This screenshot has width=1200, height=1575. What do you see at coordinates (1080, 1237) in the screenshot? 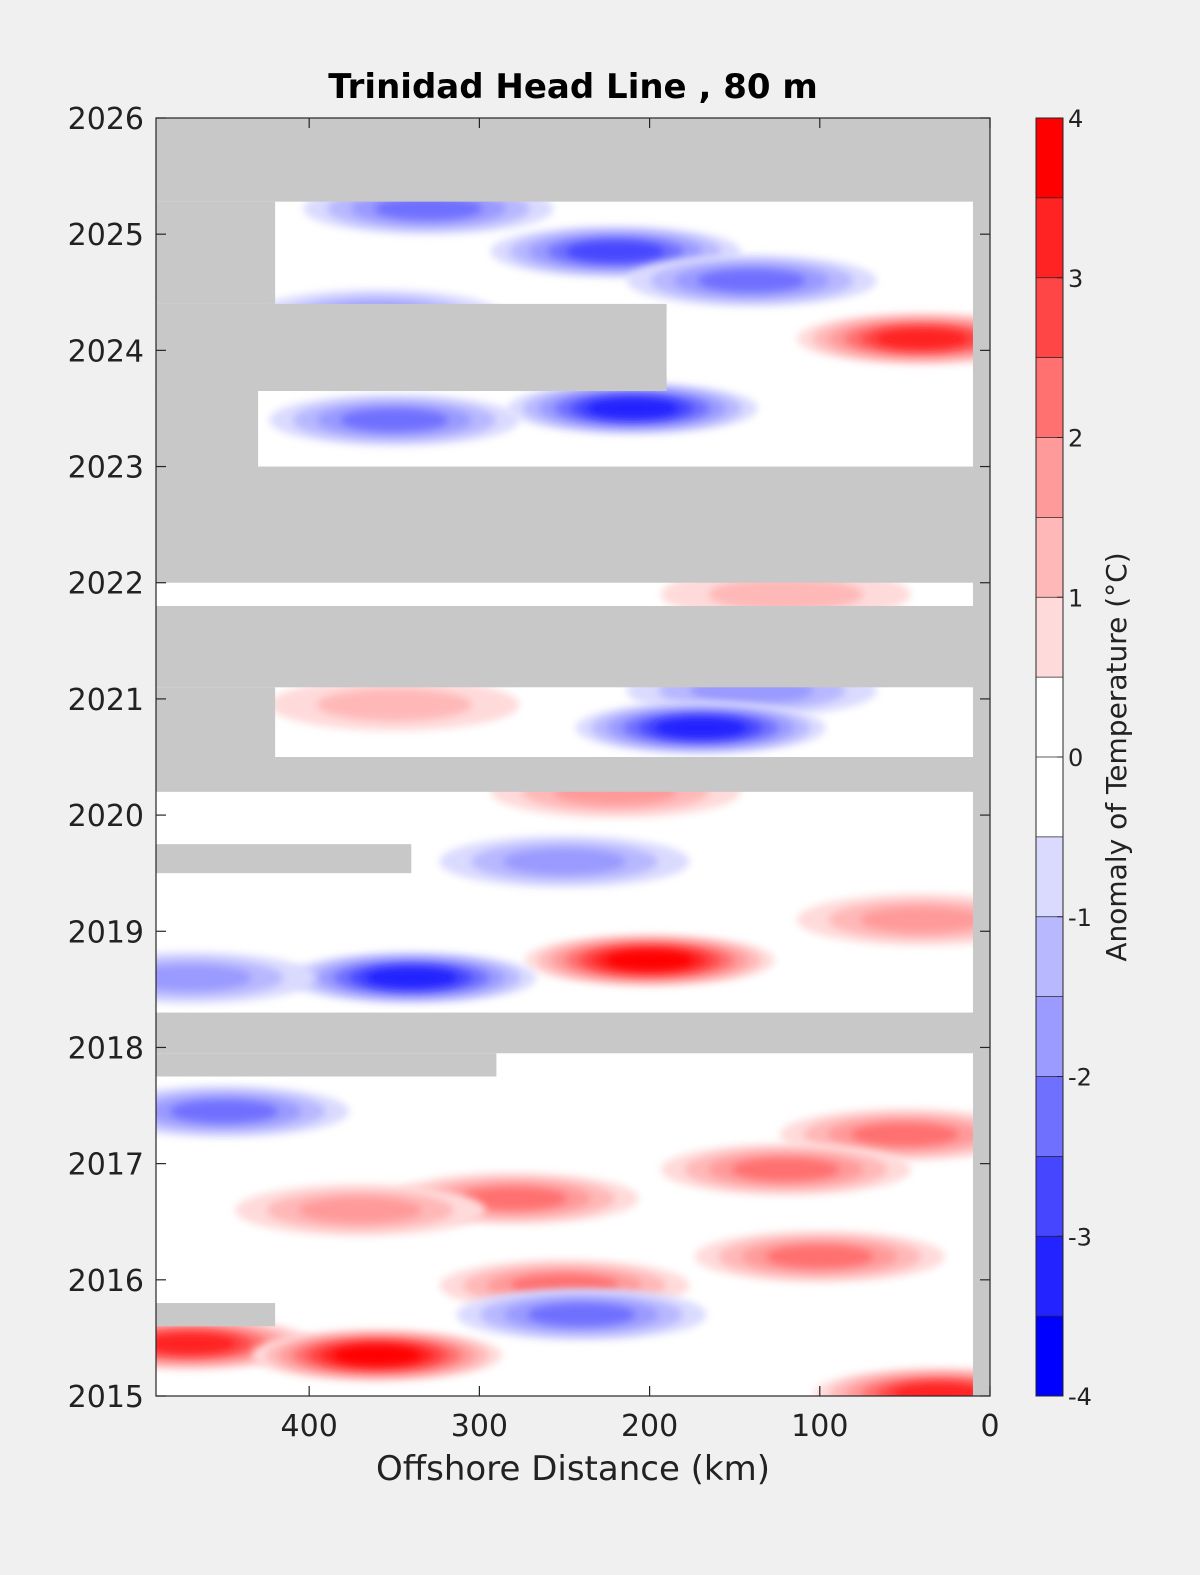
I see `colorbar-tick-label: -3` at bounding box center [1080, 1237].